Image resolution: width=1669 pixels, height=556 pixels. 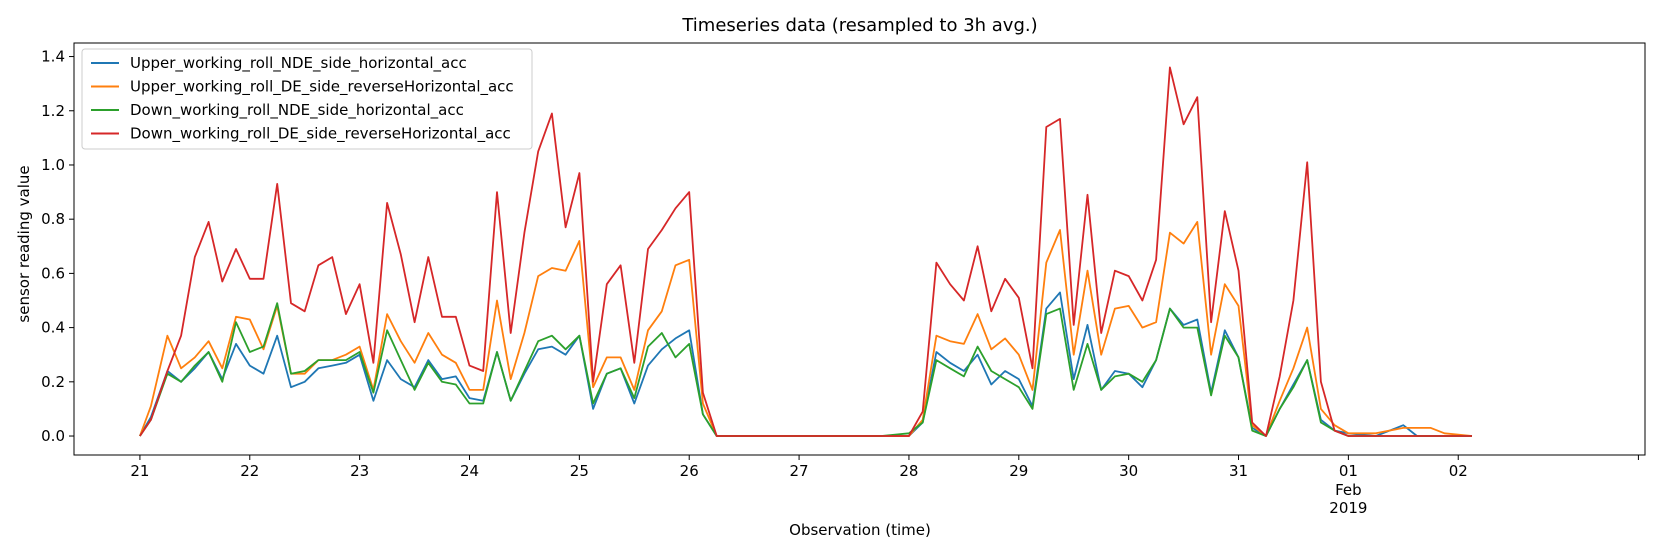 What do you see at coordinates (57, 246) in the screenshot?
I see `y-axis: 0.0 0.2 0.4 0.6 0.8 1.0 1.2 1.4` at bounding box center [57, 246].